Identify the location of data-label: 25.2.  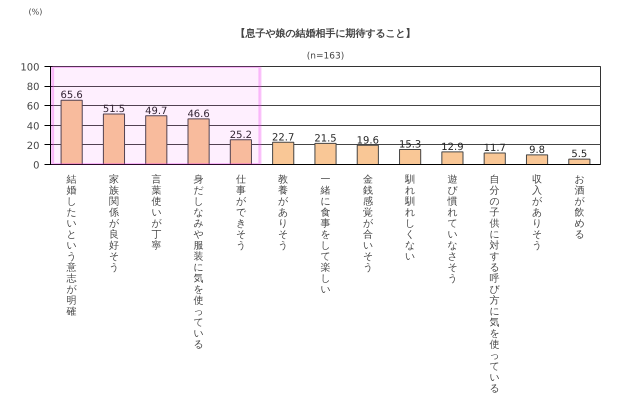
(241, 135).